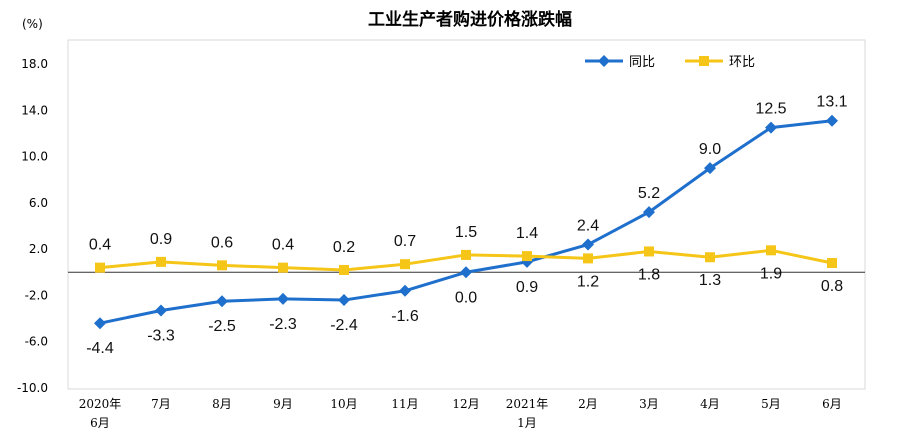 The height and width of the screenshot is (438, 900). What do you see at coordinates (405, 241) in the screenshot?
I see `data-label-mom: 0.7` at bounding box center [405, 241].